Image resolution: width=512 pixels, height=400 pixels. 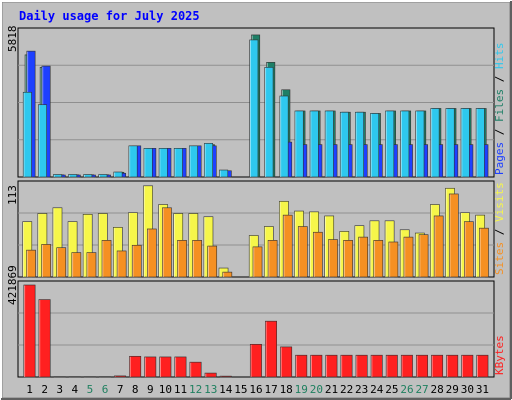 I want to click on x-tick-day-8: 8, so click(x=135, y=389).